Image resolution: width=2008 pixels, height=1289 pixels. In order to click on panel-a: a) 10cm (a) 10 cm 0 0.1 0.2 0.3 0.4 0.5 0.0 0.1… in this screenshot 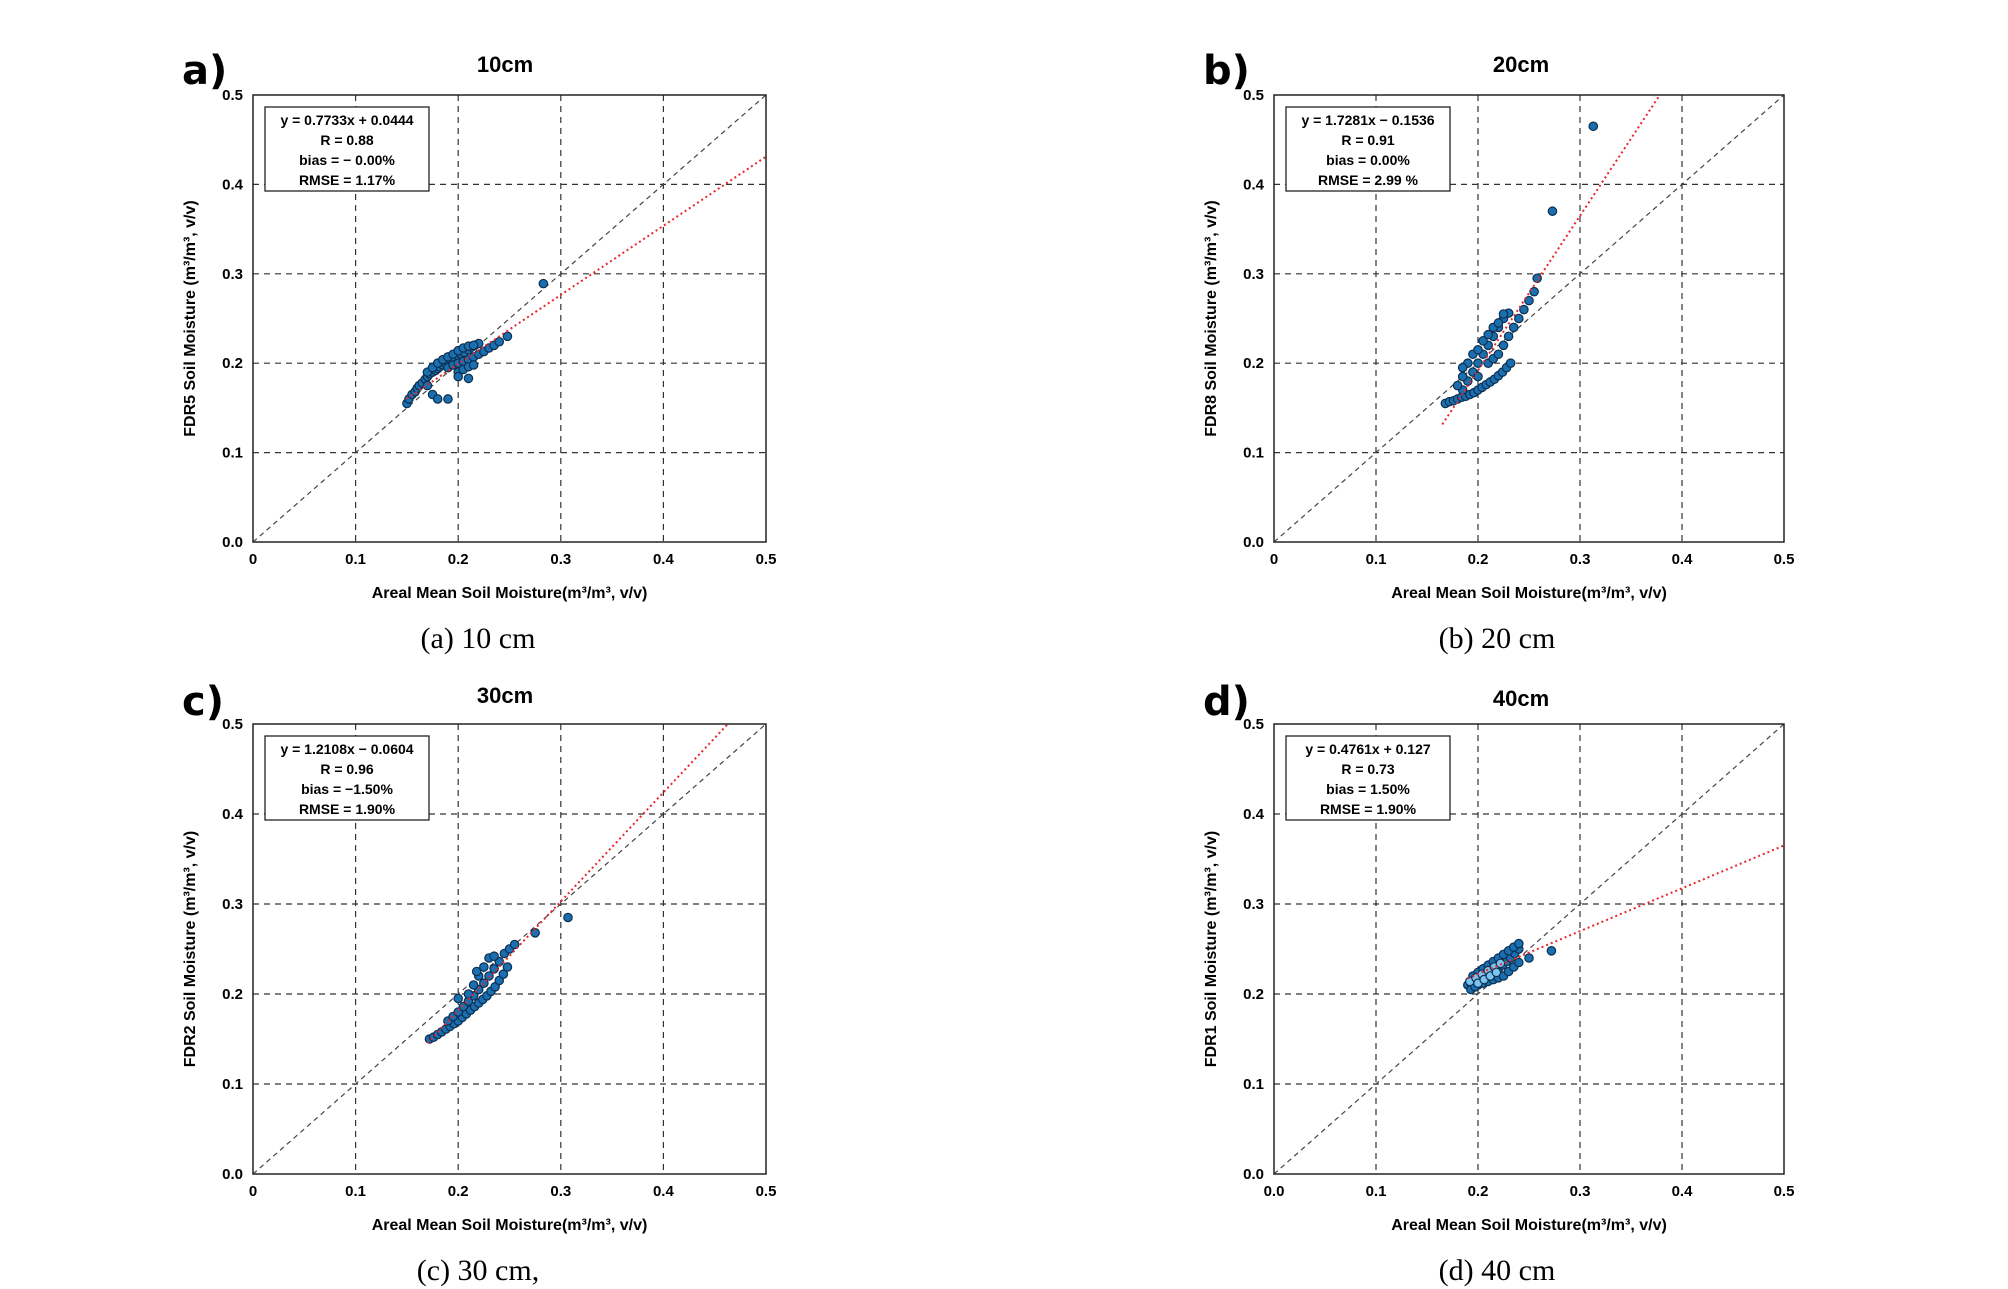, I will do `click(479, 351)`.